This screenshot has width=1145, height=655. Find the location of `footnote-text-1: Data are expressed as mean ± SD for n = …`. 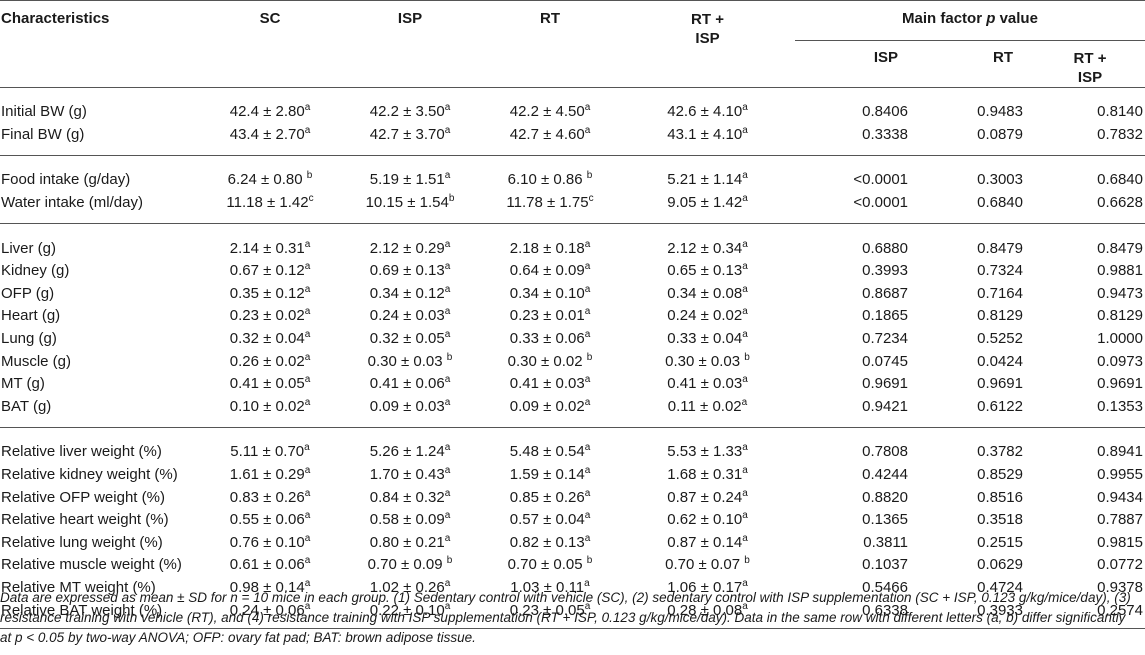

footnote-text-1: Data are expressed as mean ± SD for n = … is located at coordinates (565, 617).